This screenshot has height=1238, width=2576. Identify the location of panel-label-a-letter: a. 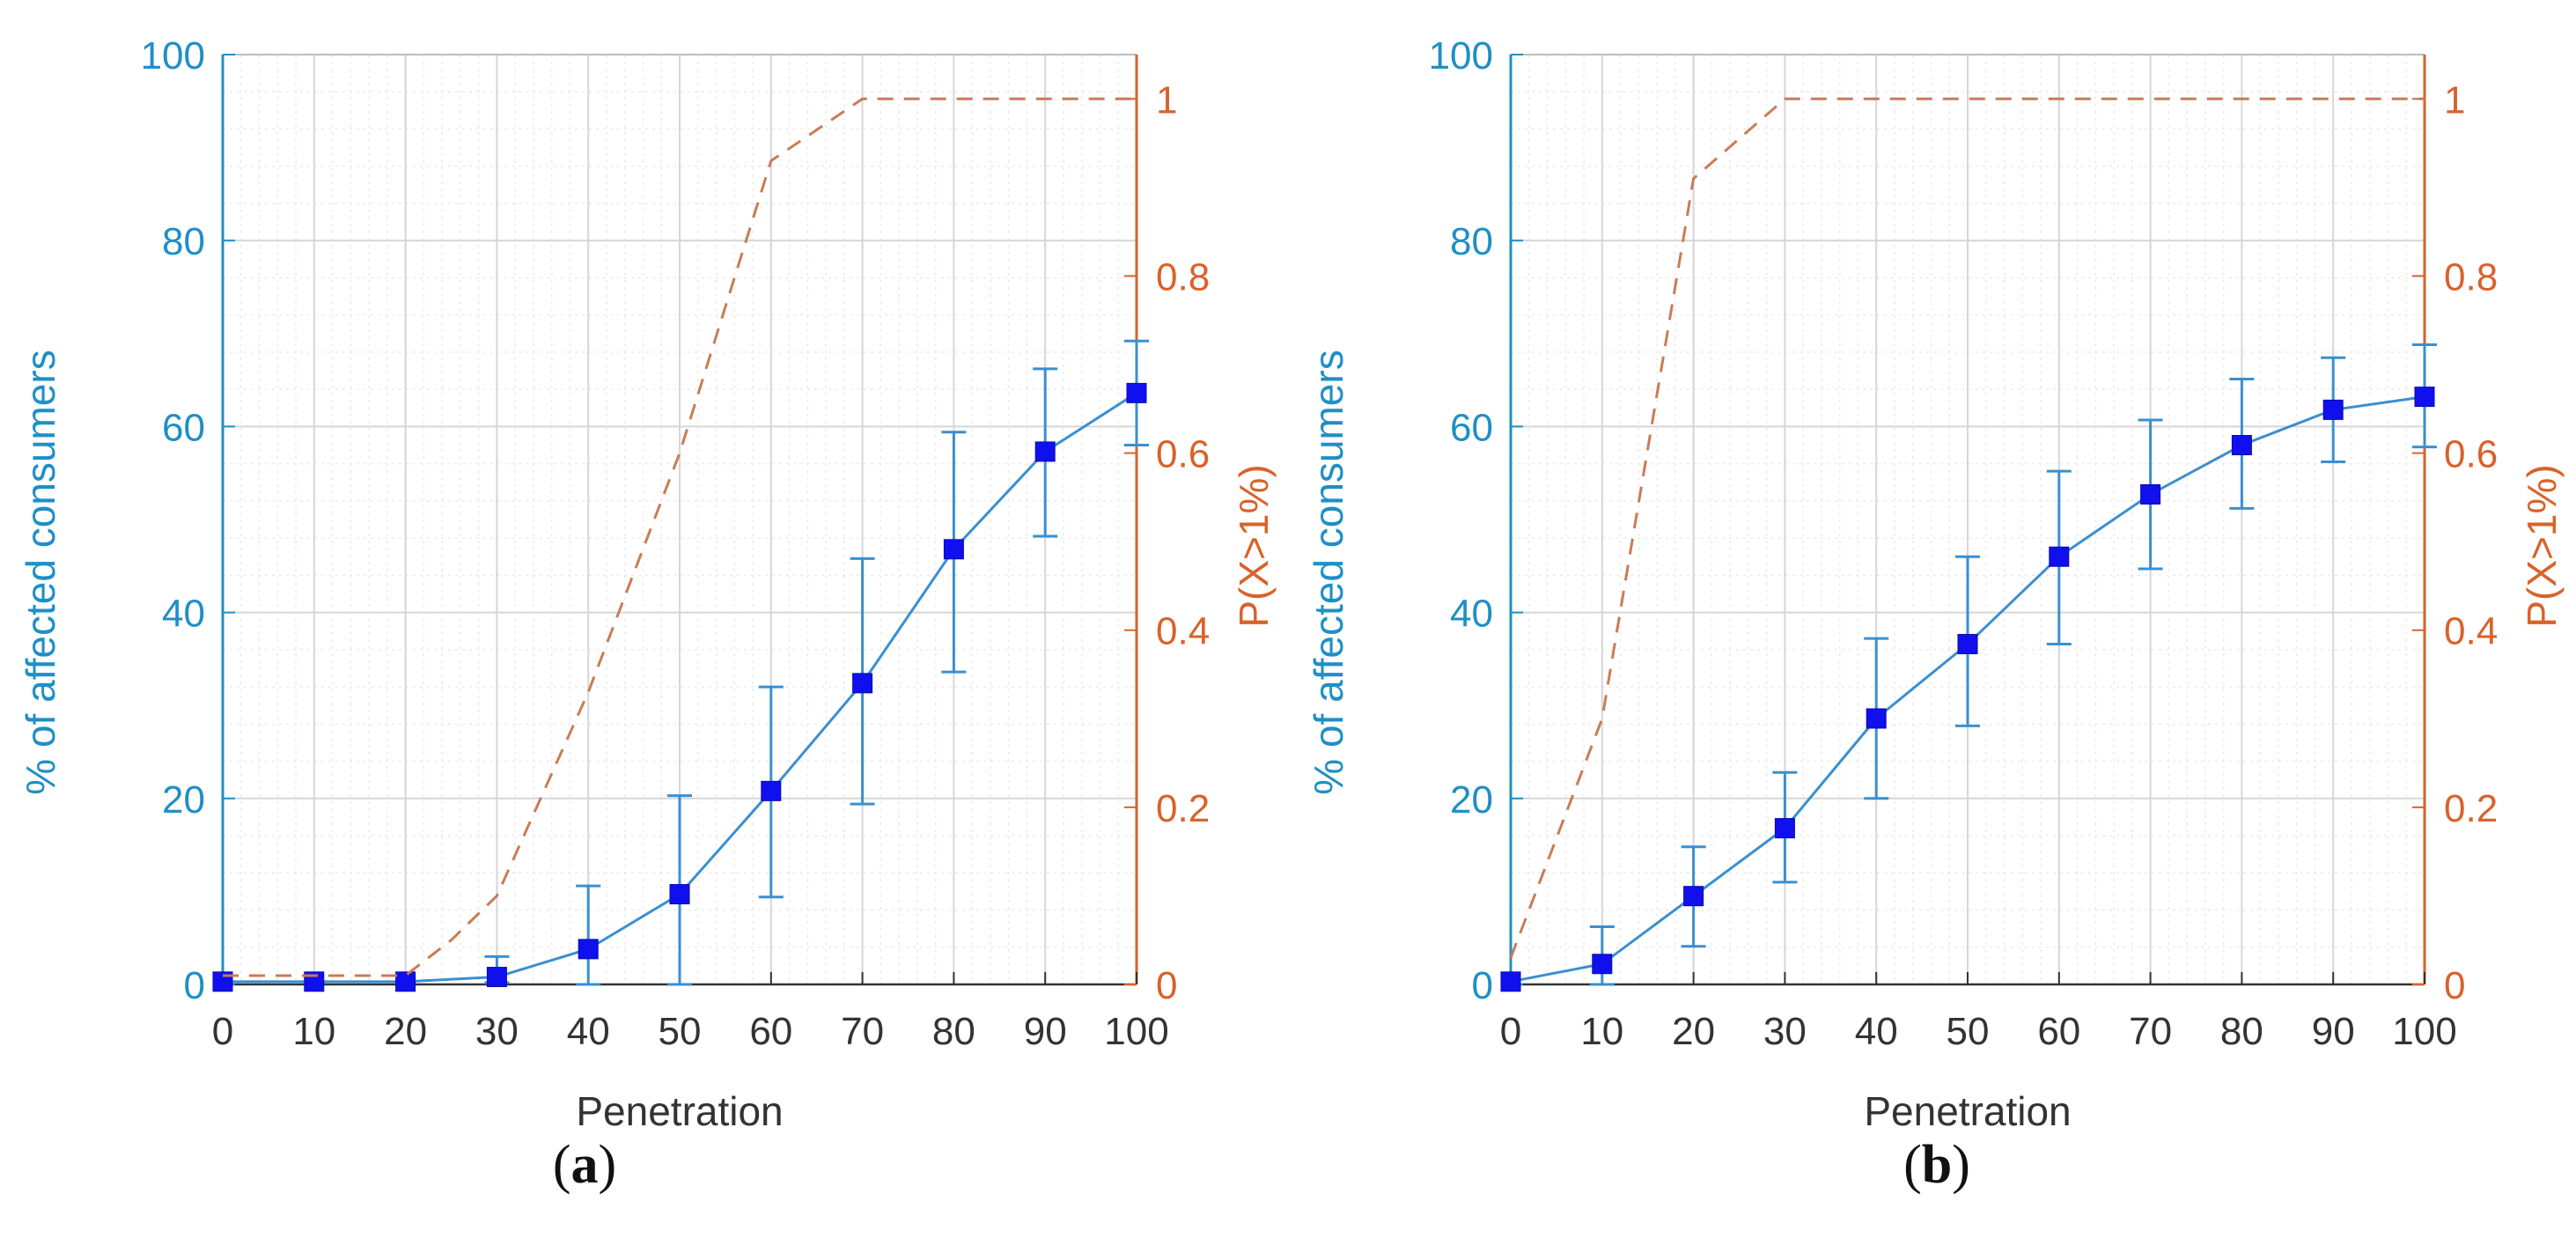
(584, 1165).